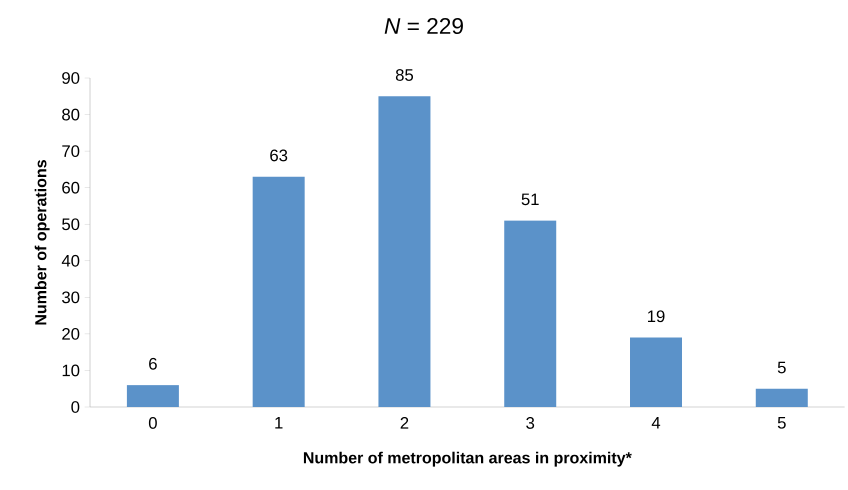 The image size is (848, 490). What do you see at coordinates (71, 334) in the screenshot?
I see `y-tick-label: 20` at bounding box center [71, 334].